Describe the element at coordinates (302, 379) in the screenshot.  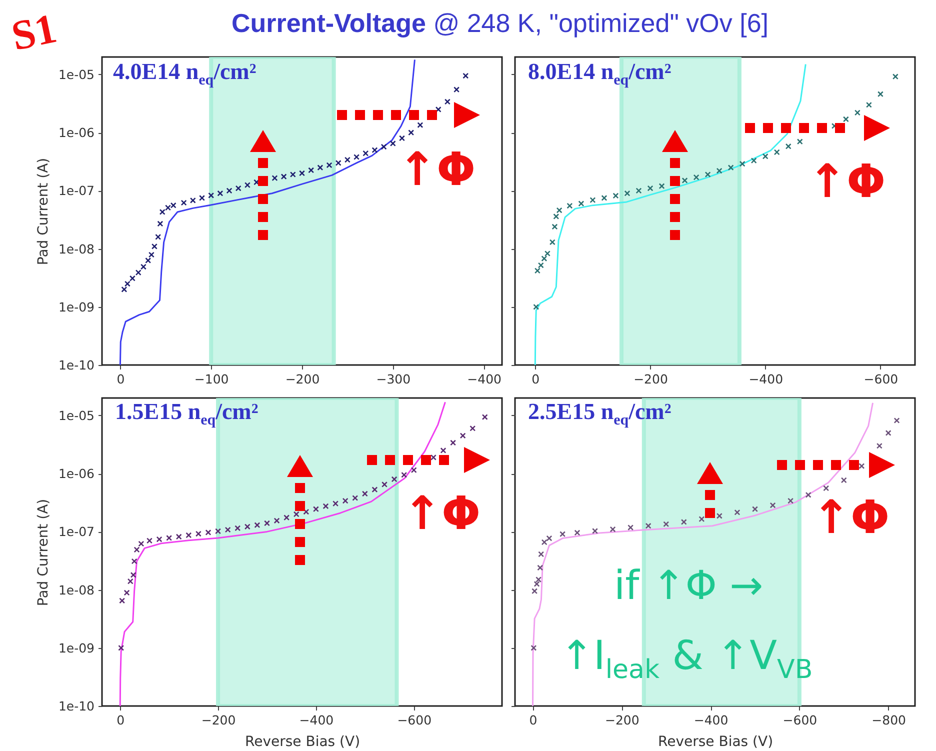
I see `x-tick-label: −200` at that location.